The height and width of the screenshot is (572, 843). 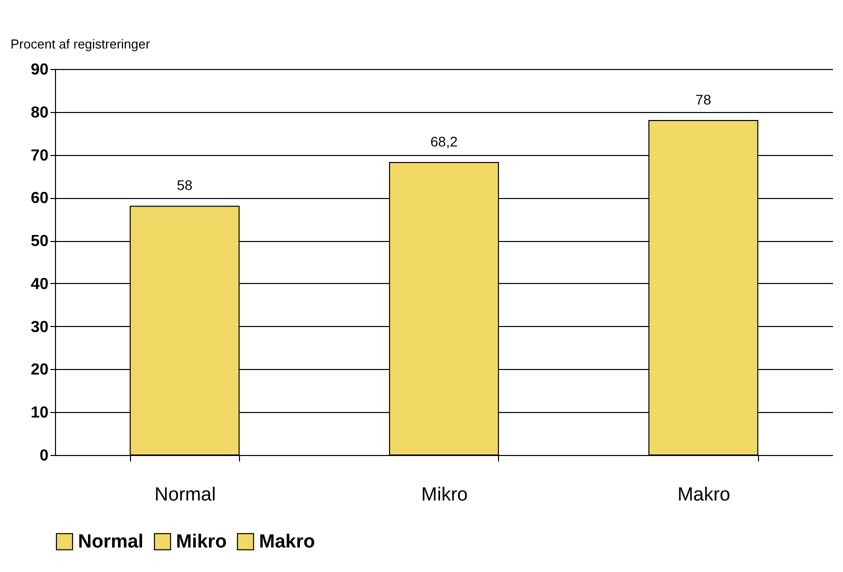 I want to click on y-tick-label: 60, so click(x=39, y=199).